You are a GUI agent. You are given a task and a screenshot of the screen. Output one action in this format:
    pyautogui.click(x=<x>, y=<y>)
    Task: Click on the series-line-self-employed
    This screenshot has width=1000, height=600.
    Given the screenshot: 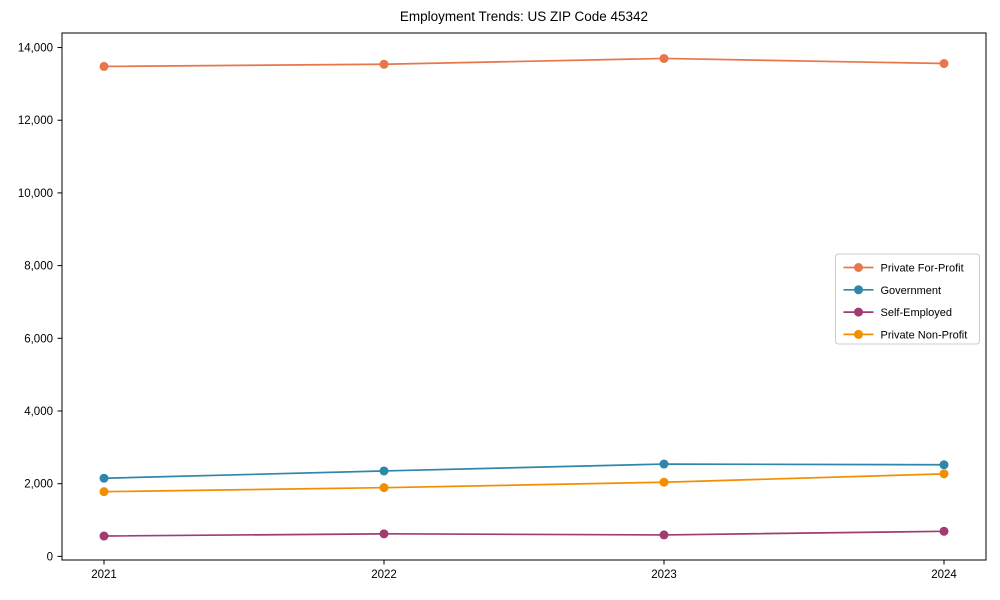 What is the action you would take?
    pyautogui.click(x=524, y=533)
    